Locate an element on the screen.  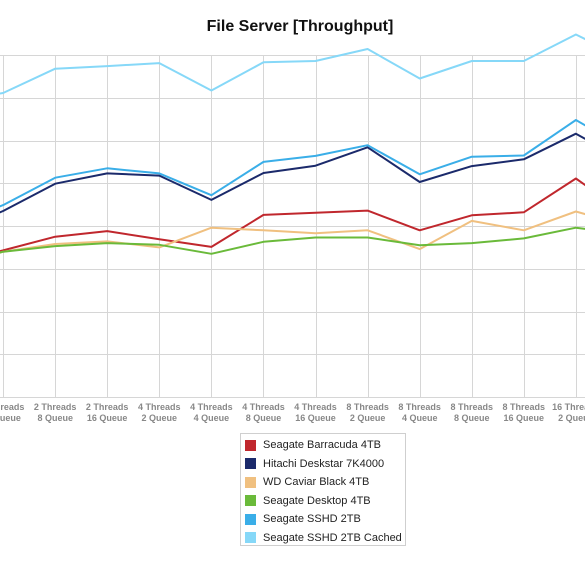
legend-label: Seagate SSHD 2TB Cached is located at coordinates (332, 537).